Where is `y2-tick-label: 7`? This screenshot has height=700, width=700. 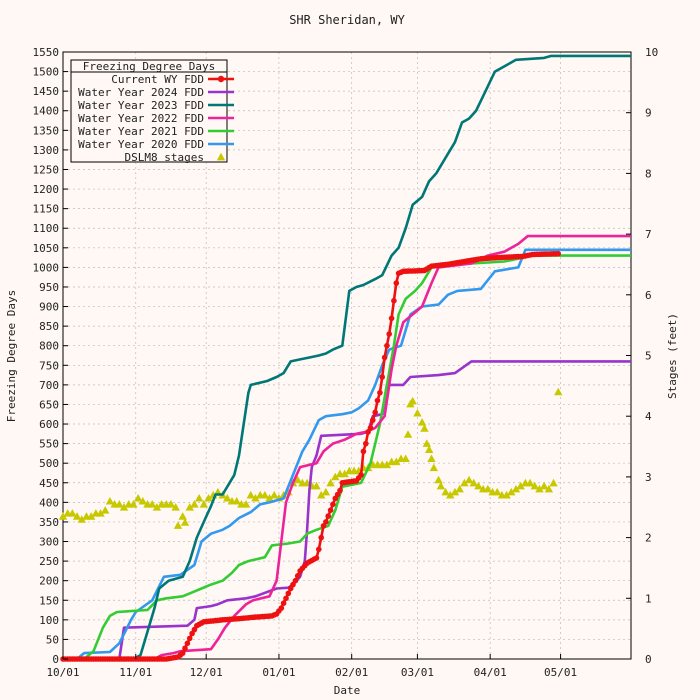 y2-tick-label: 7 is located at coordinates (648, 234).